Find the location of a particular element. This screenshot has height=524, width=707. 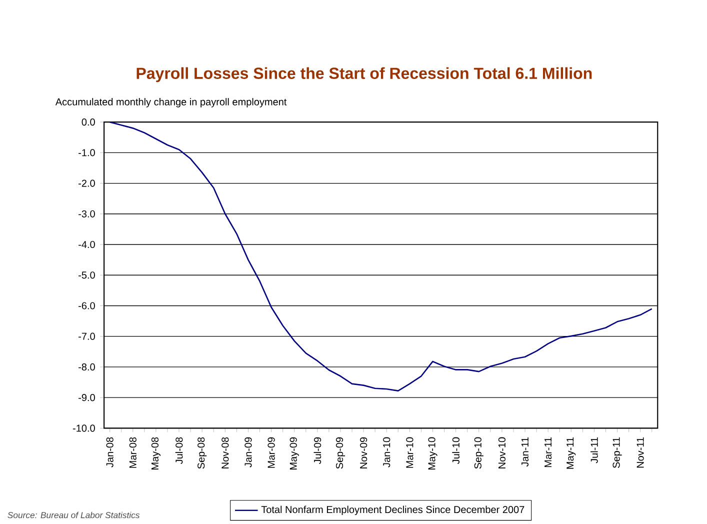

x-tick-label: Nov-08 is located at coordinates (225, 452).